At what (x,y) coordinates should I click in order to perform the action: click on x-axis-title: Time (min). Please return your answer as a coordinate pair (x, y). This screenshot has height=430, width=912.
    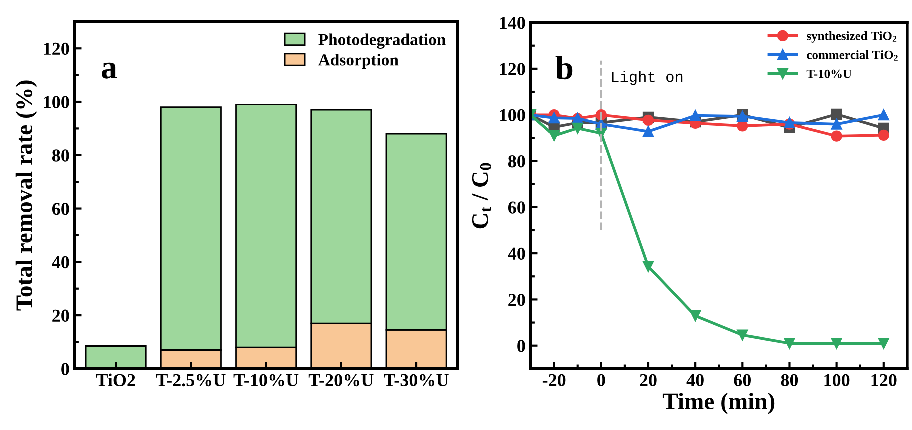
    Looking at the image, I should click on (718, 403).